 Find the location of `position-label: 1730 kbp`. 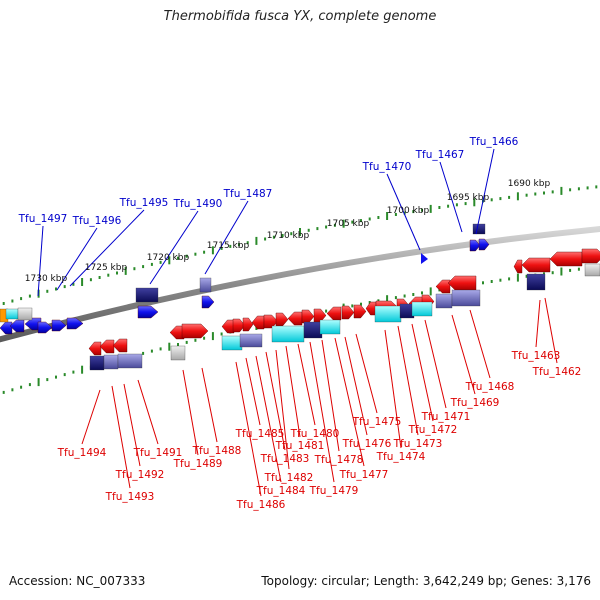

position-label: 1730 kbp is located at coordinates (46, 279).